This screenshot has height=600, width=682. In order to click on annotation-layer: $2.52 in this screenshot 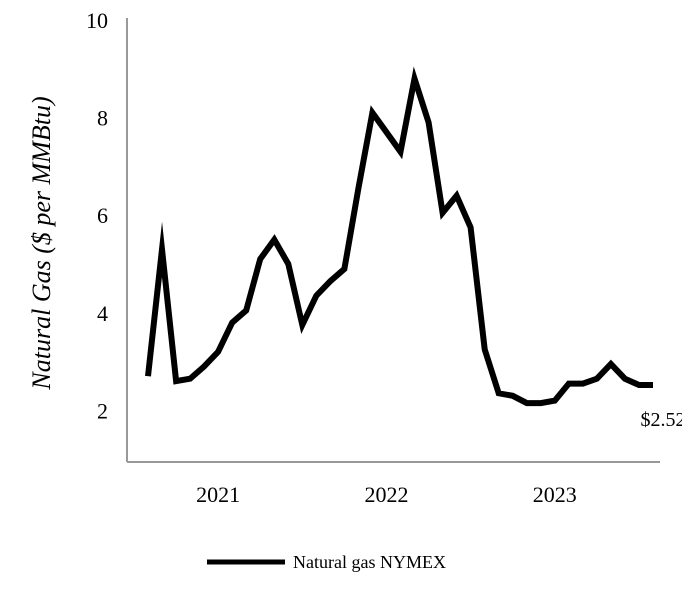, I will do `click(661, 420)`.